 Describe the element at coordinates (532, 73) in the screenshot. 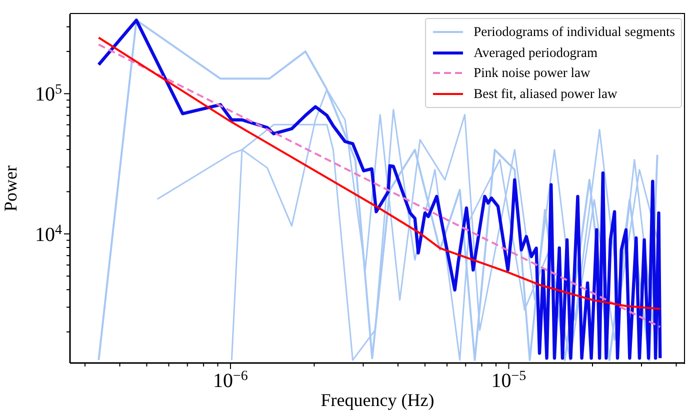

I see `legend-label: Pink noise power law` at that location.